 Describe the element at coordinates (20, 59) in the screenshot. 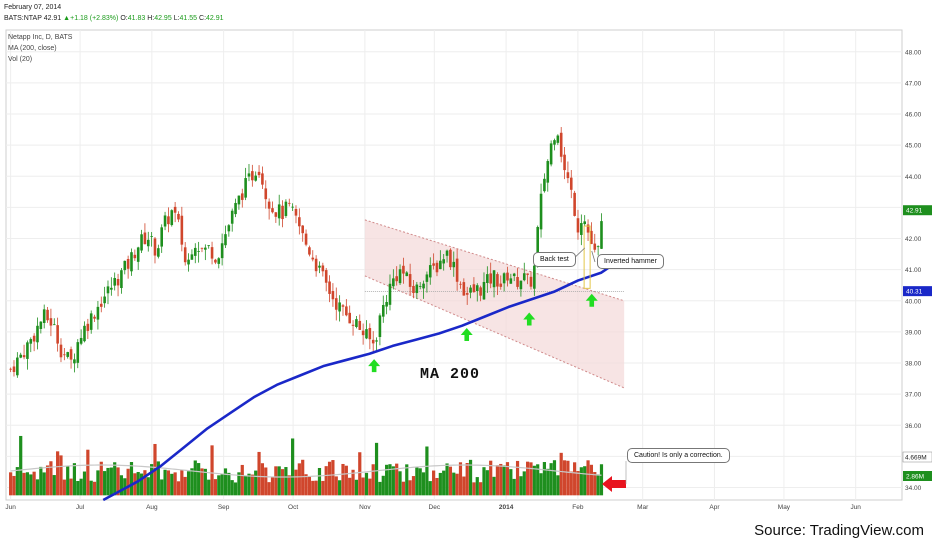

I see `legend-volume: Vol (20)` at that location.